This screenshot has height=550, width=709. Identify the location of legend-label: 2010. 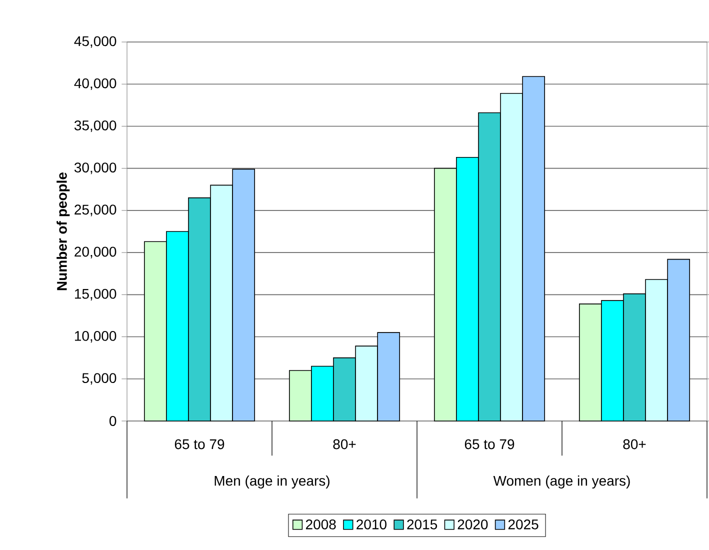
(371, 524).